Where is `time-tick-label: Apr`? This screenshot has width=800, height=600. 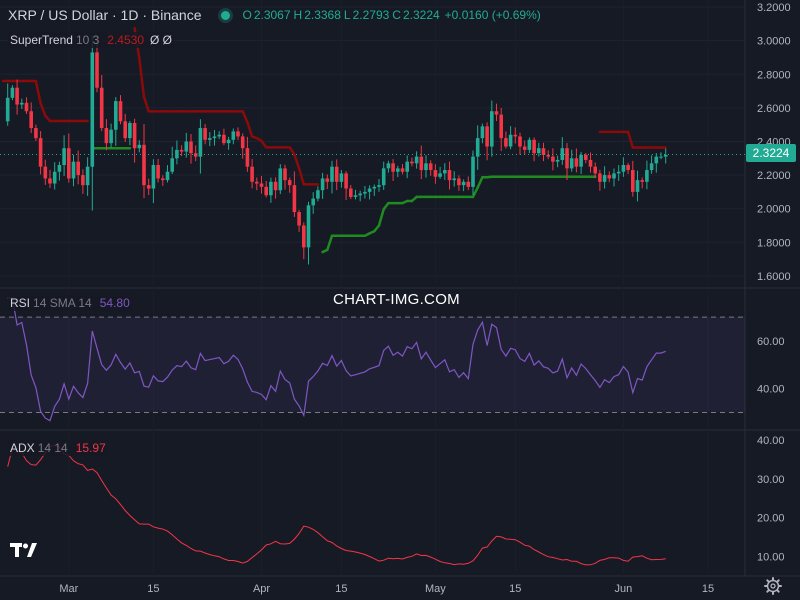
time-tick-label: Apr is located at coordinates (261, 589).